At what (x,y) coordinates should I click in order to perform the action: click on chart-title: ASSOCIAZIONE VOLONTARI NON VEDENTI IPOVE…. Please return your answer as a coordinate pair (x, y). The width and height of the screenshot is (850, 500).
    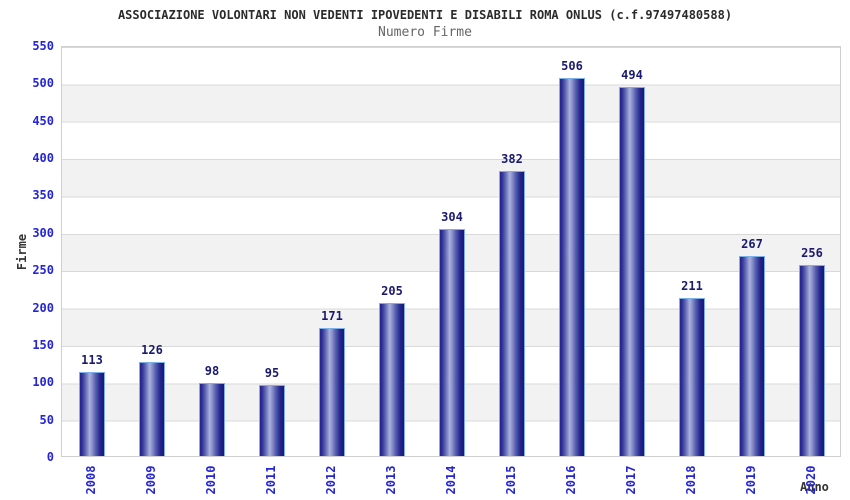
    Looking at the image, I should click on (425, 15).